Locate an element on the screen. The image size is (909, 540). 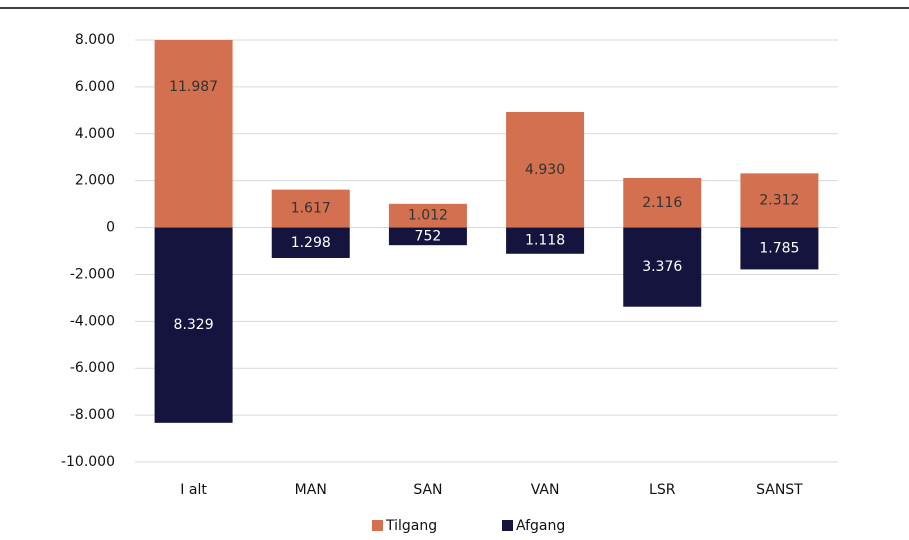
y-tick-label: -6.000 is located at coordinates (92, 368).